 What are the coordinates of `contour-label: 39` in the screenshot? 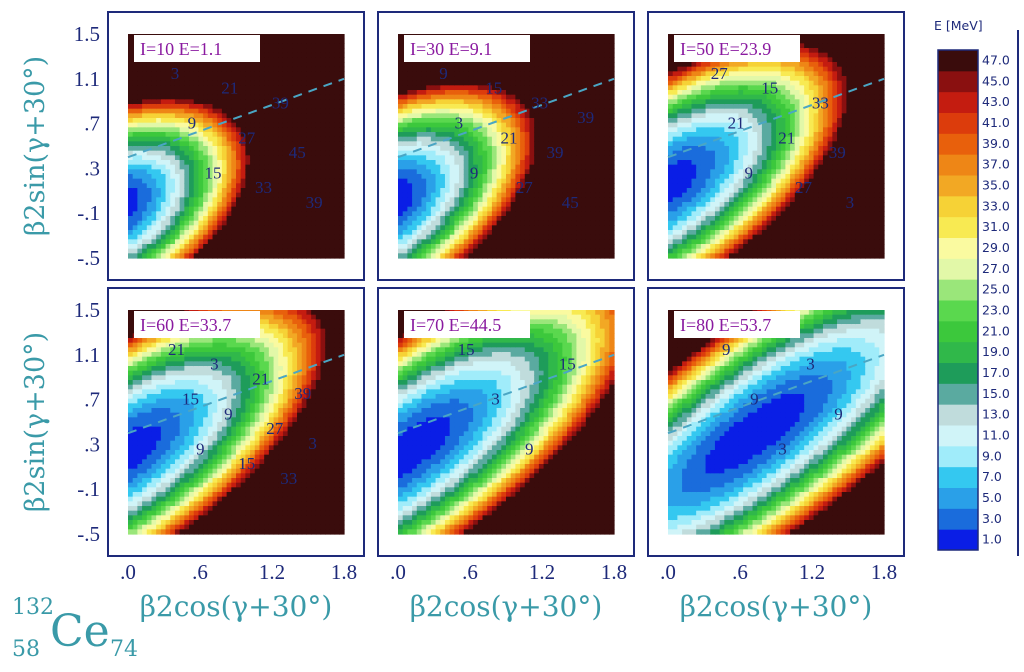 It's located at (314, 202).